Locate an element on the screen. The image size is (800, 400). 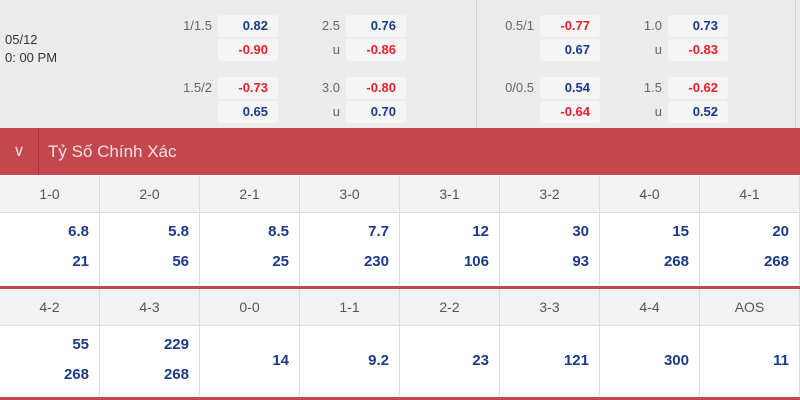
odds-value: 55 is located at coordinates (80, 344).